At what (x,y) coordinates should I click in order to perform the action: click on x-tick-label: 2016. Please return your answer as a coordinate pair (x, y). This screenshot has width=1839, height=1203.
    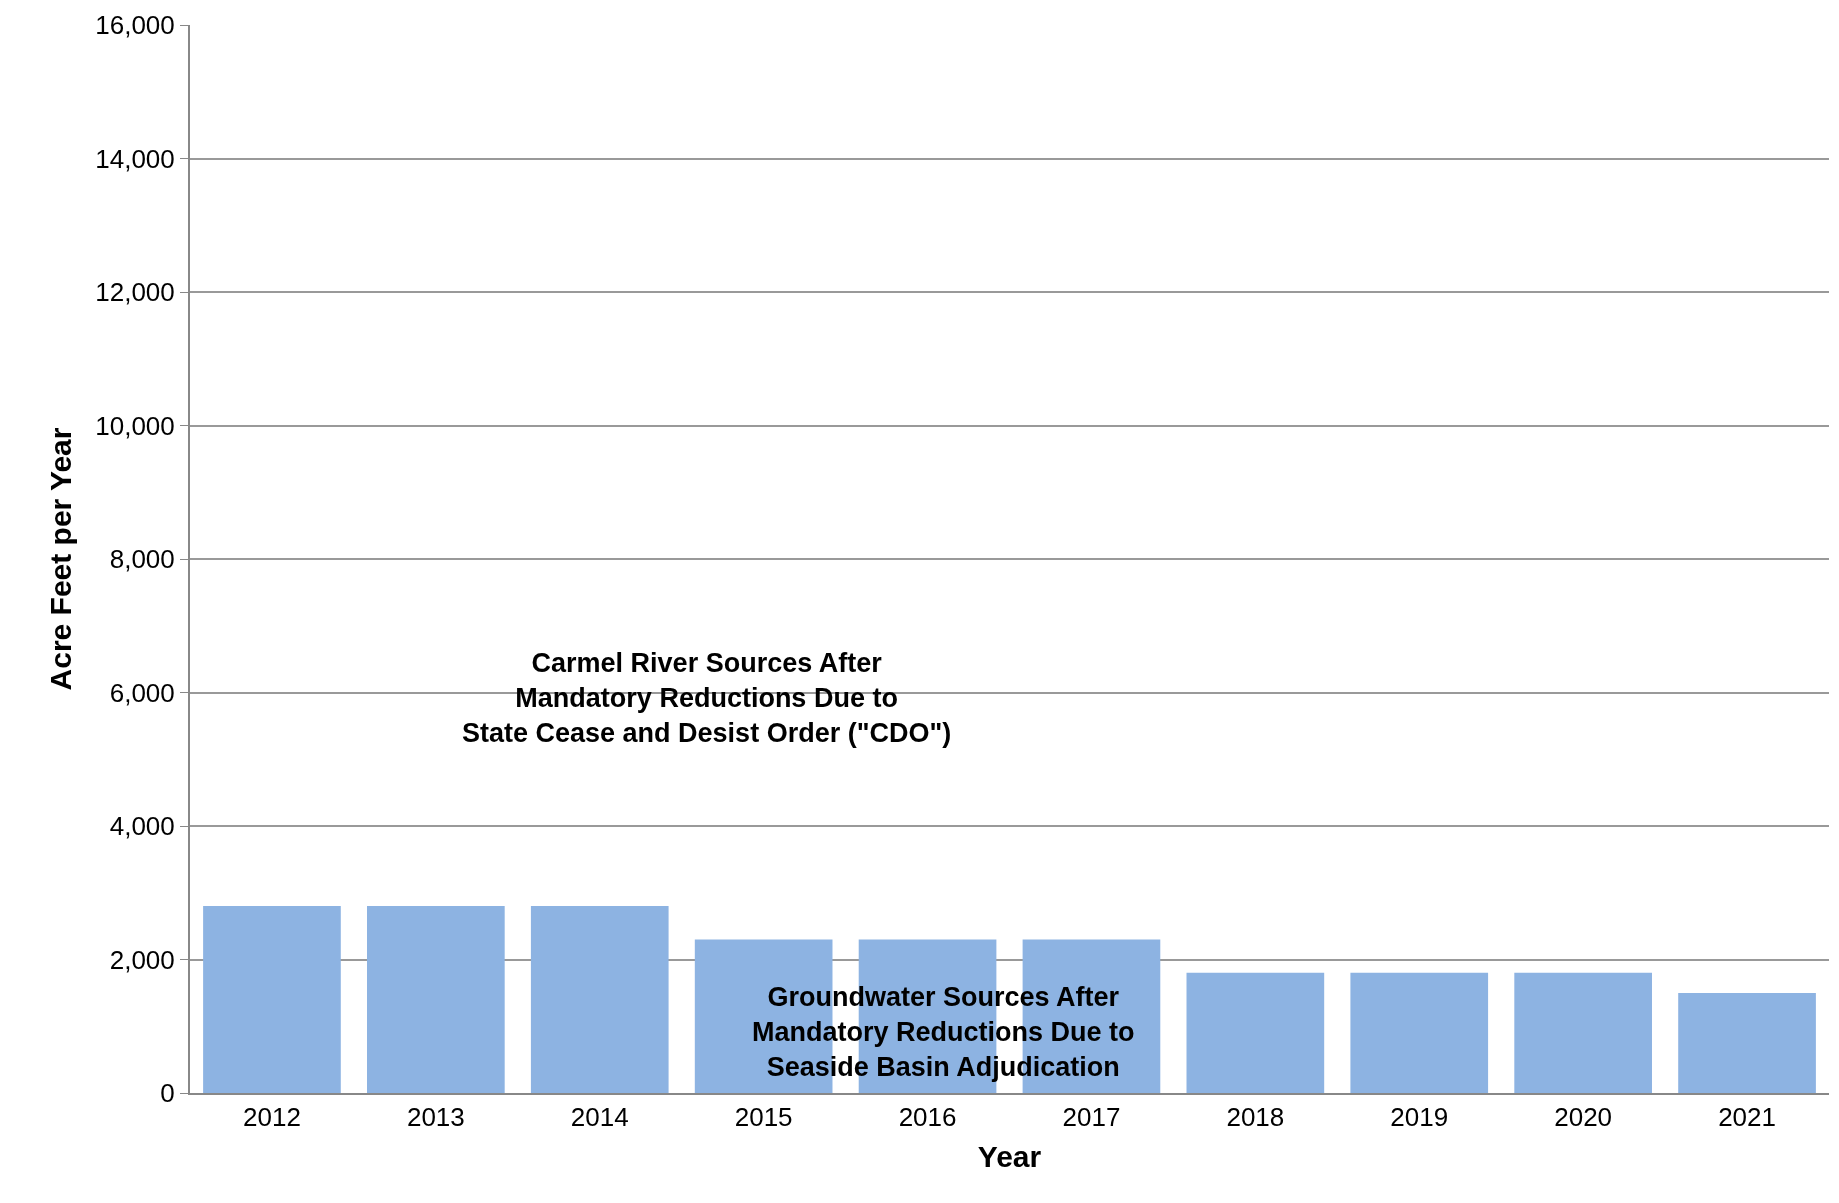
    Looking at the image, I should click on (927, 1117).